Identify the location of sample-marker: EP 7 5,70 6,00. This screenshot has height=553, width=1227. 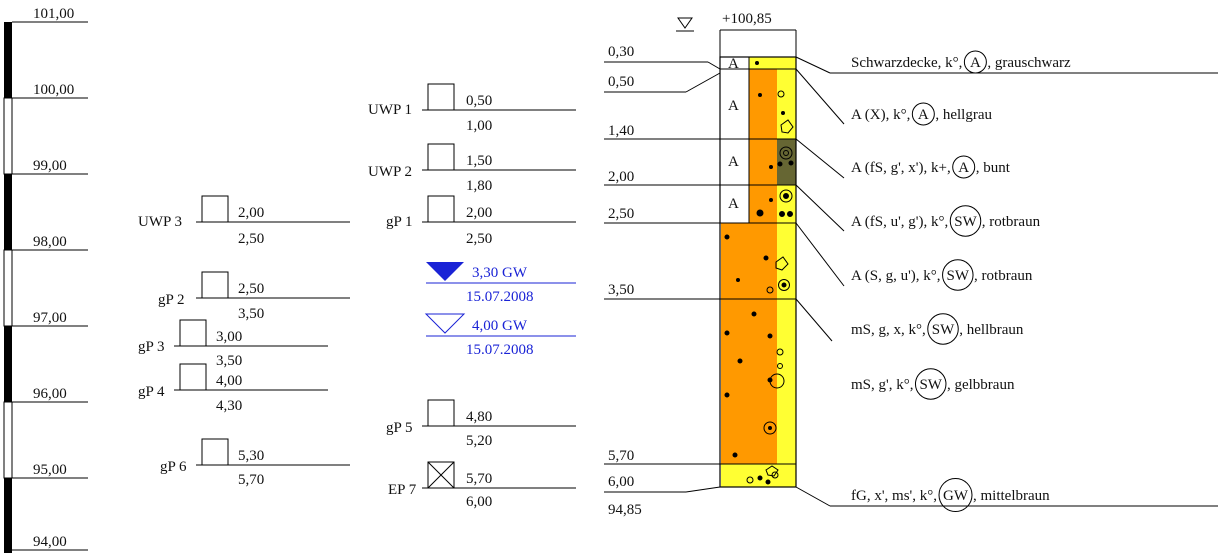
(482, 485).